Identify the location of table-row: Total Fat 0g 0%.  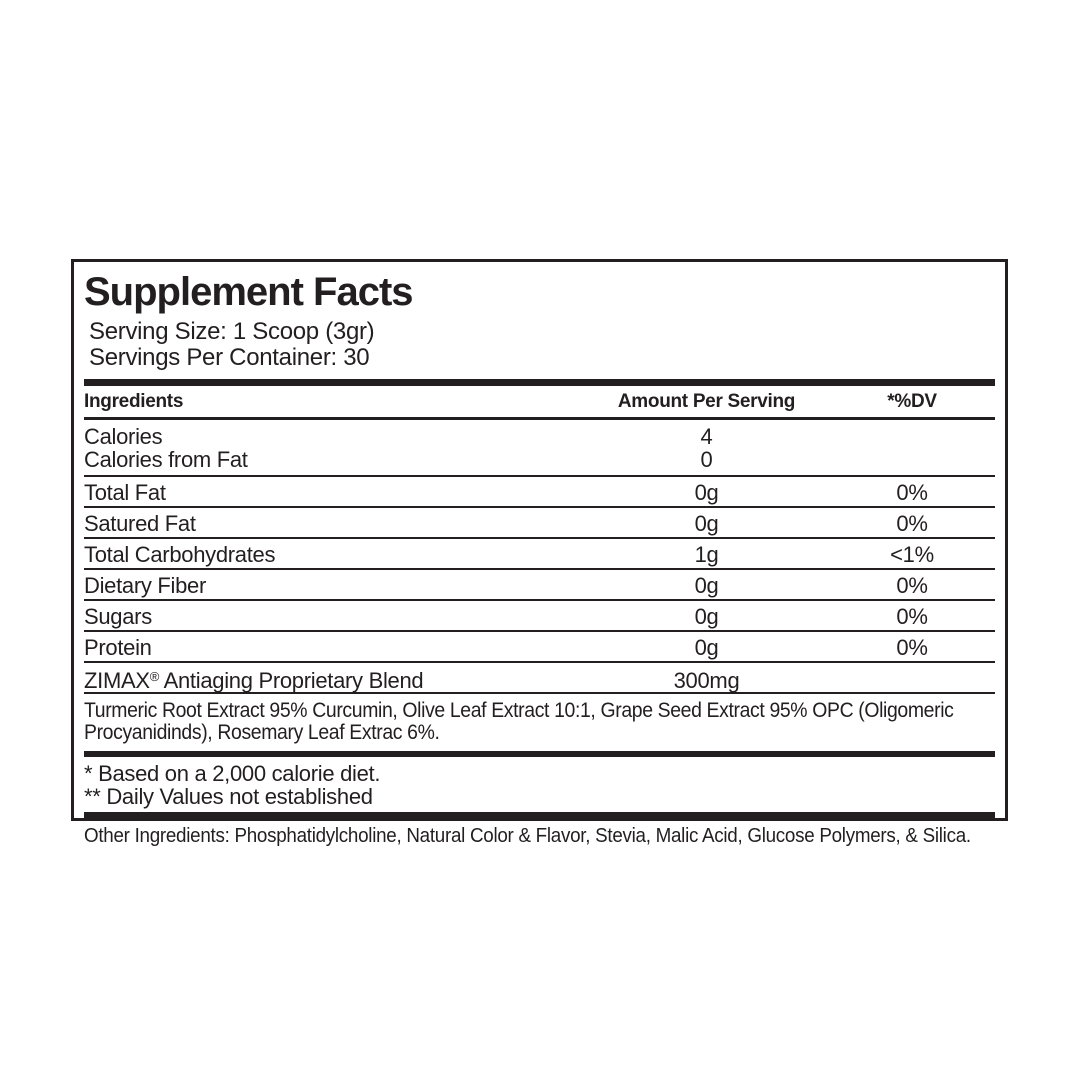
(539, 492).